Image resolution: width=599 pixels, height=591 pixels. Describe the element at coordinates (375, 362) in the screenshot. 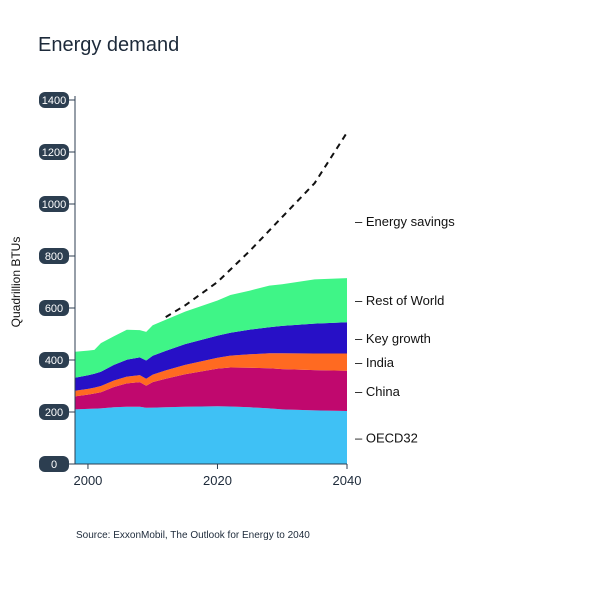

I see `legend-india: – India` at that location.